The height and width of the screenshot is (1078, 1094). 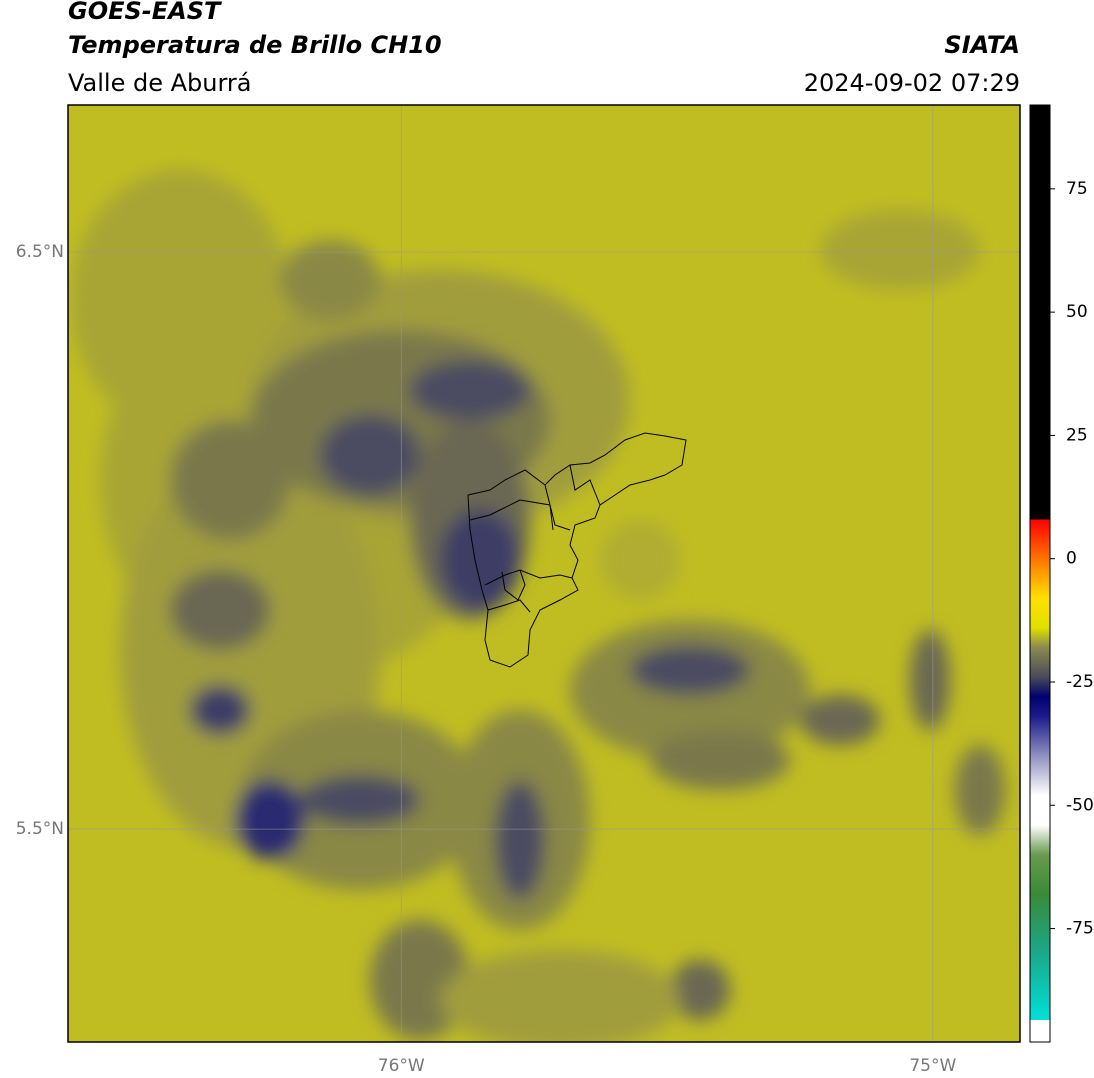 I want to click on colorbar-tick-label: -50, so click(x=1080, y=805).